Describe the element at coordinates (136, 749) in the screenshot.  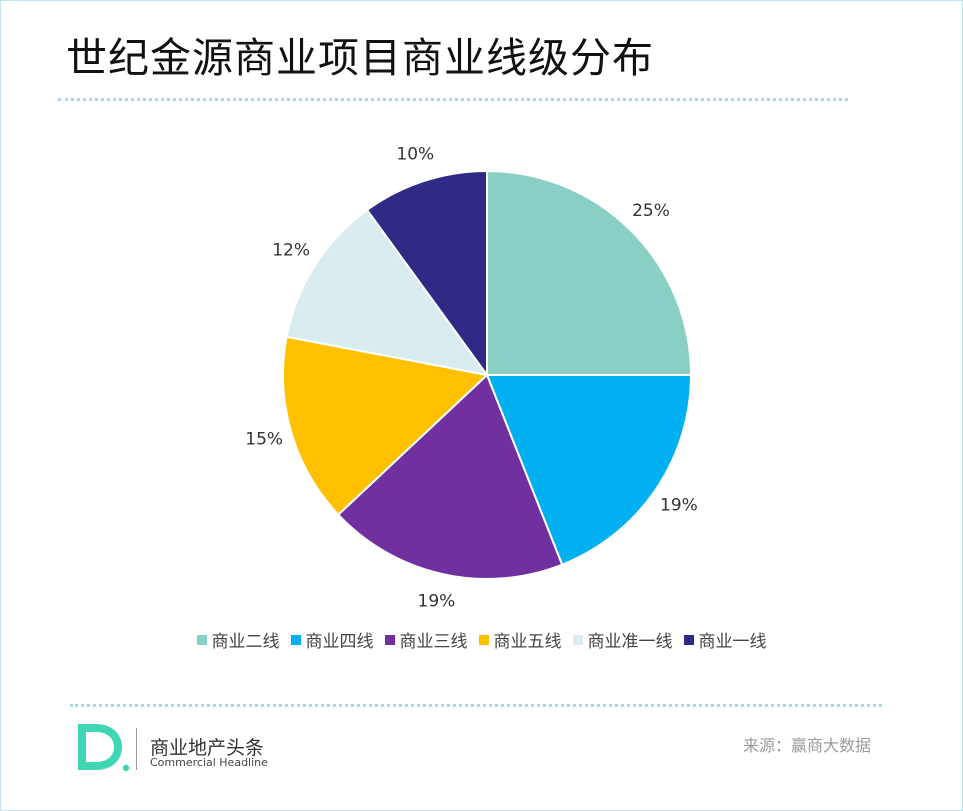
I see `brand-divider` at that location.